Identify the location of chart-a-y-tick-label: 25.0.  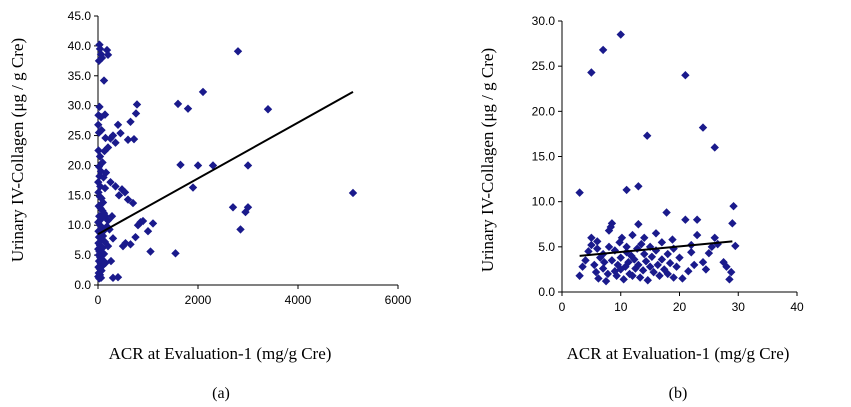
(80, 136).